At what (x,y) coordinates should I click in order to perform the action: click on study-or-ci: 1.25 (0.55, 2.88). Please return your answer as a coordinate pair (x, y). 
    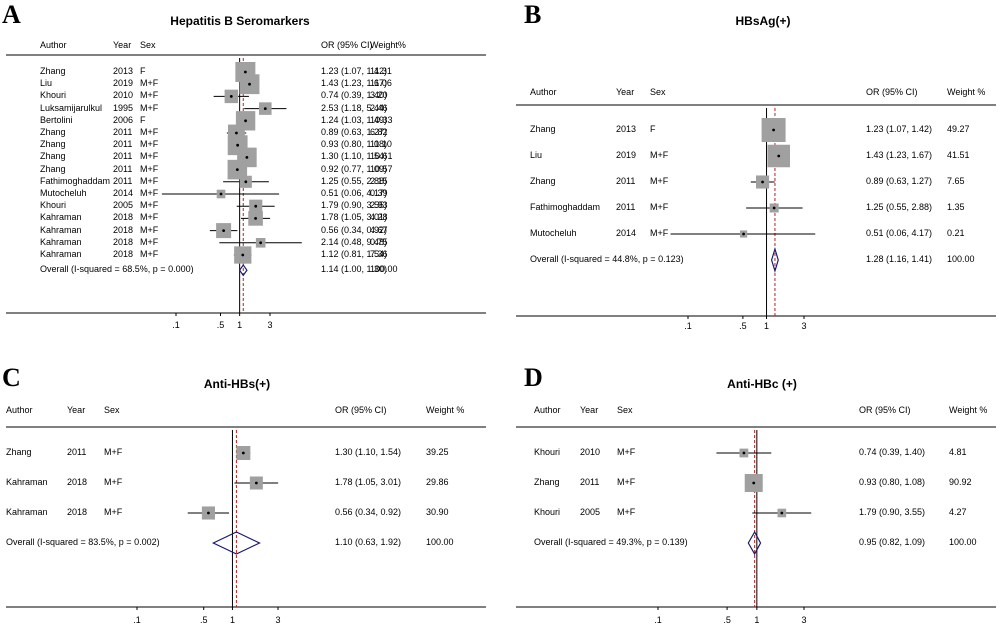
    Looking at the image, I should click on (899, 207).